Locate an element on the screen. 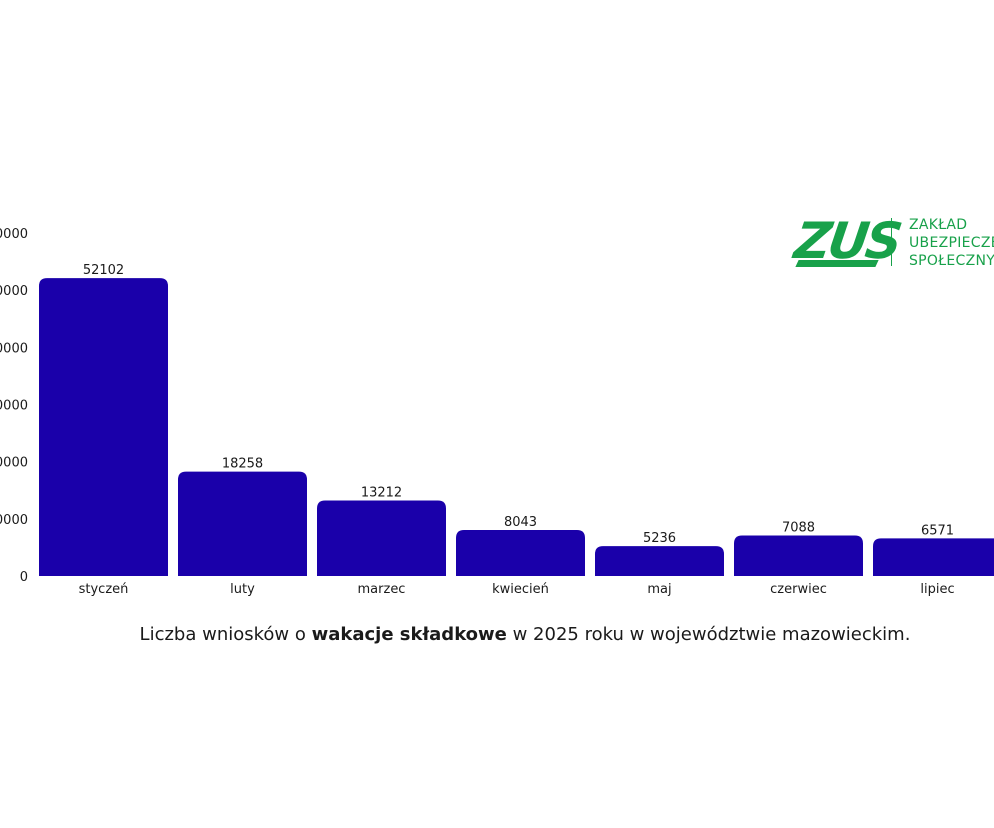 The image size is (994, 828). zus-logo: ZUS ZAKŁAD UBEZPIECZEŃ SPOŁECZNYCH is located at coordinates (892, 242).